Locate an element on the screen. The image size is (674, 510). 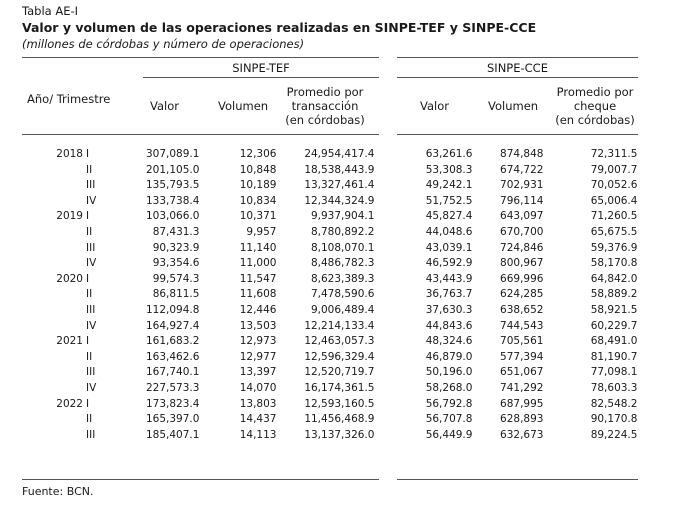
cell-tef-volumen: 11,140 is located at coordinates (258, 247).